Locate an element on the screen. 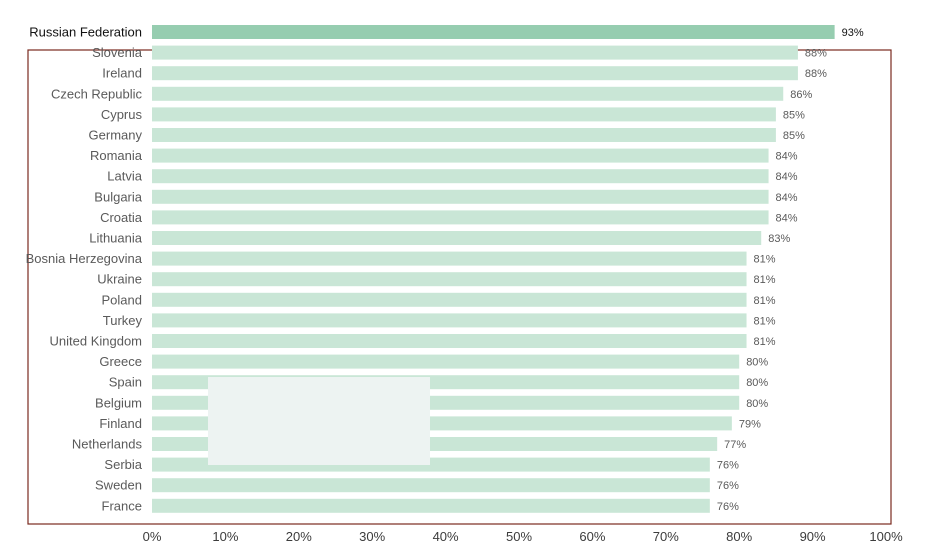  x-tick-label-90: 90% is located at coordinates (813, 536).